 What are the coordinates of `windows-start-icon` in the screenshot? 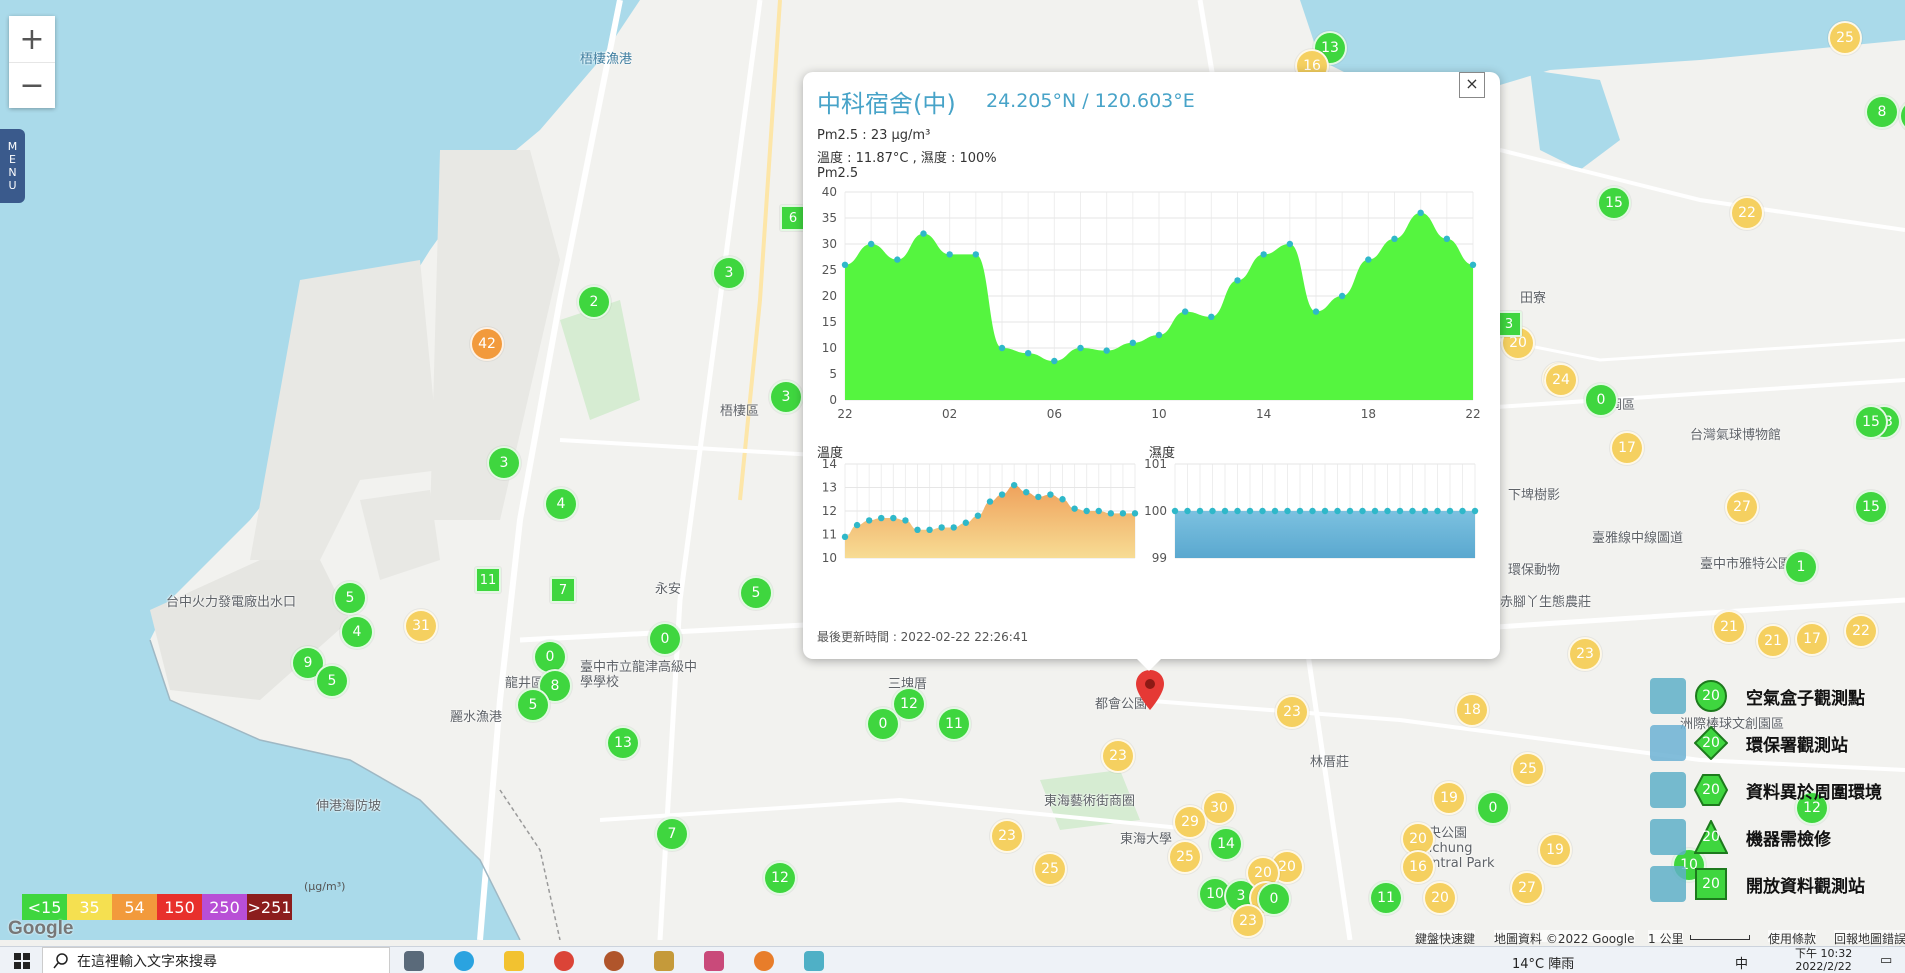 It's located at (22, 961).